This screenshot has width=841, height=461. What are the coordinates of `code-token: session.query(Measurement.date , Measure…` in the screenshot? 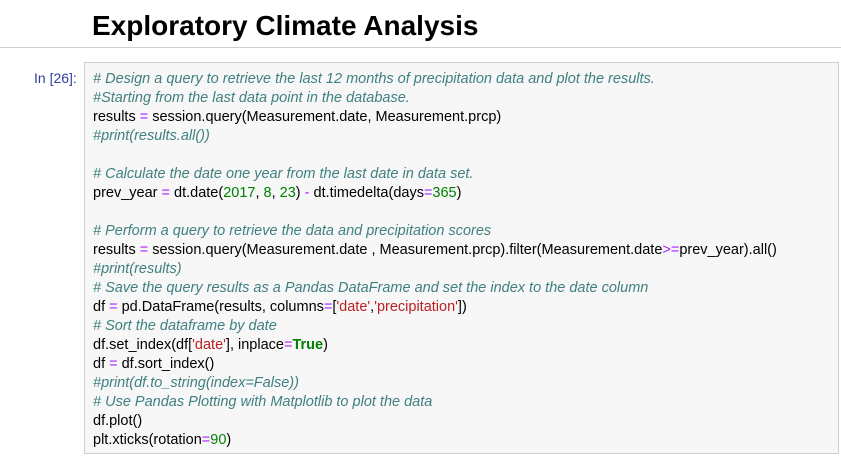 It's located at (405, 250).